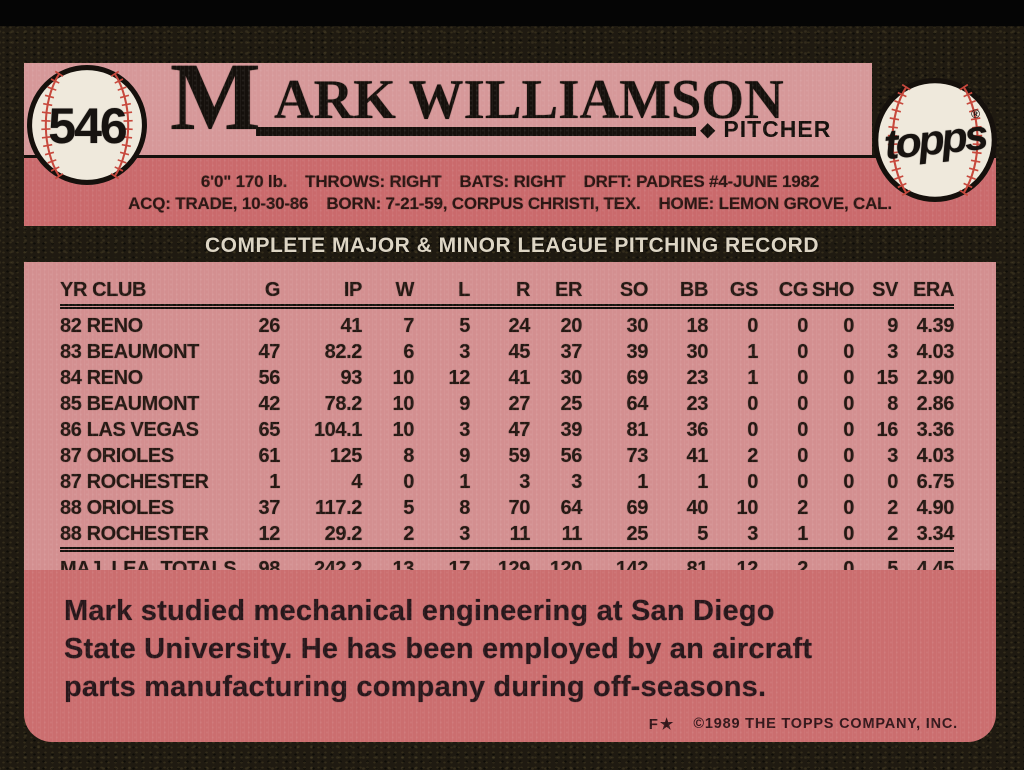 The height and width of the screenshot is (770, 1024). I want to click on stat-cell: 8, so click(892, 403).